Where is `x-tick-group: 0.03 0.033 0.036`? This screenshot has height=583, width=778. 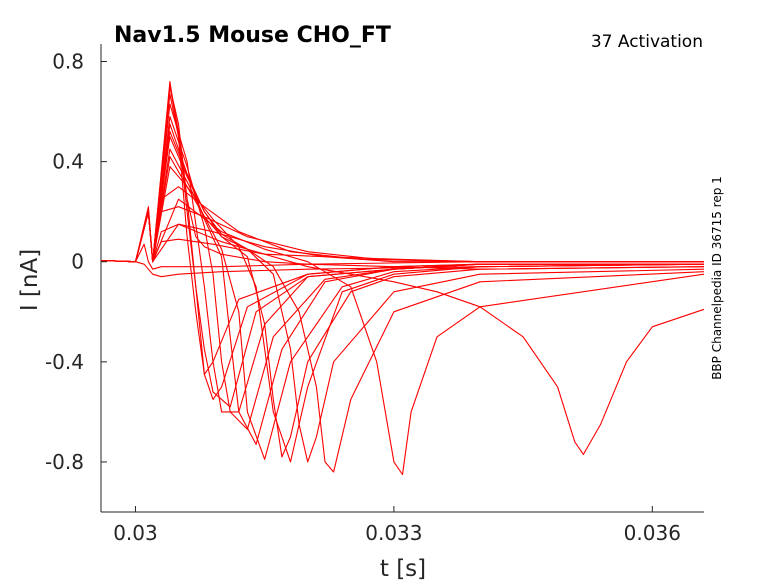
x-tick-group: 0.03 0.033 0.036 is located at coordinates (397, 525).